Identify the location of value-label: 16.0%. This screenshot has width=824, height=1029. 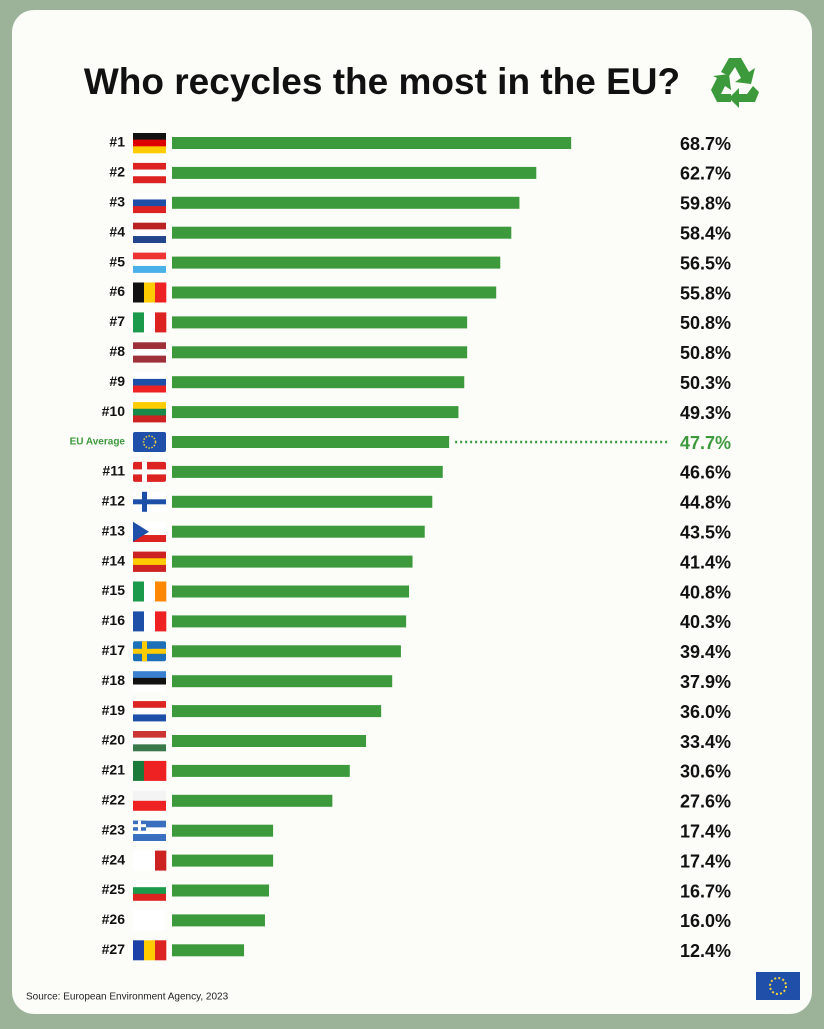
(705, 921).